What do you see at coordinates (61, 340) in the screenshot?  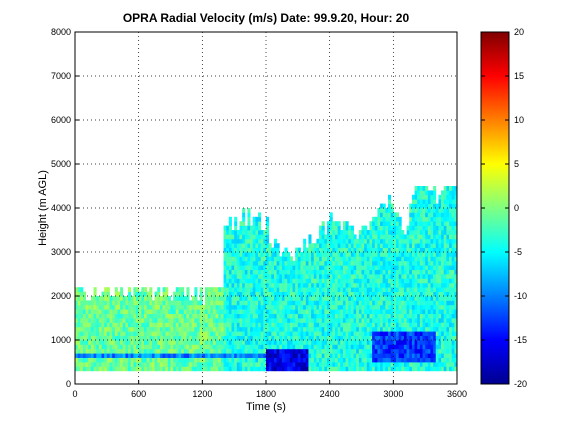 I see `y-tick-label: 1000` at bounding box center [61, 340].